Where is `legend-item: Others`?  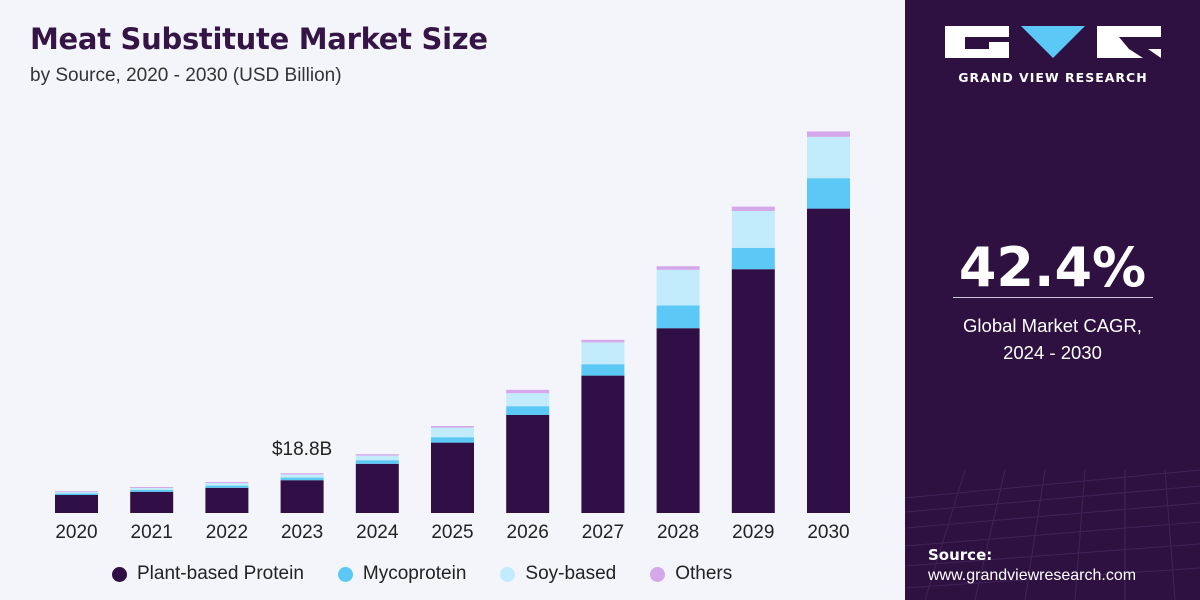 legend-item: Others is located at coordinates (691, 574).